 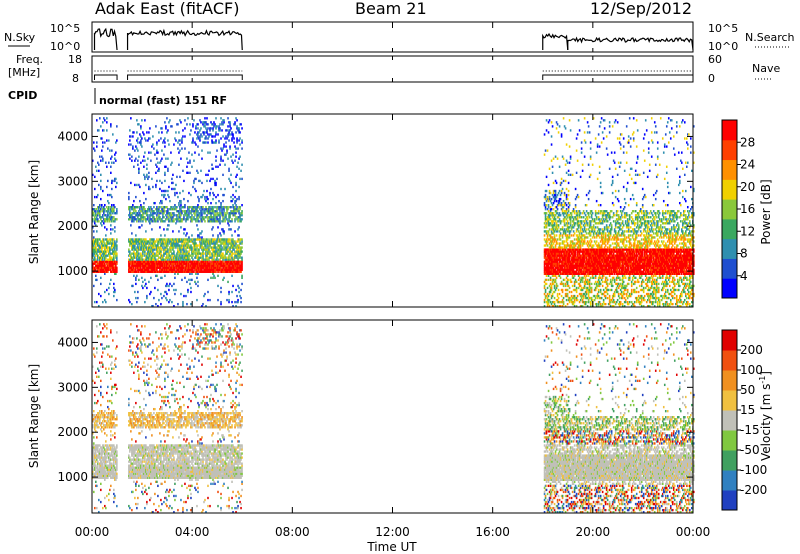 What do you see at coordinates (163, 100) in the screenshot?
I see `cpid-text: normal (fast) 151 RF` at bounding box center [163, 100].